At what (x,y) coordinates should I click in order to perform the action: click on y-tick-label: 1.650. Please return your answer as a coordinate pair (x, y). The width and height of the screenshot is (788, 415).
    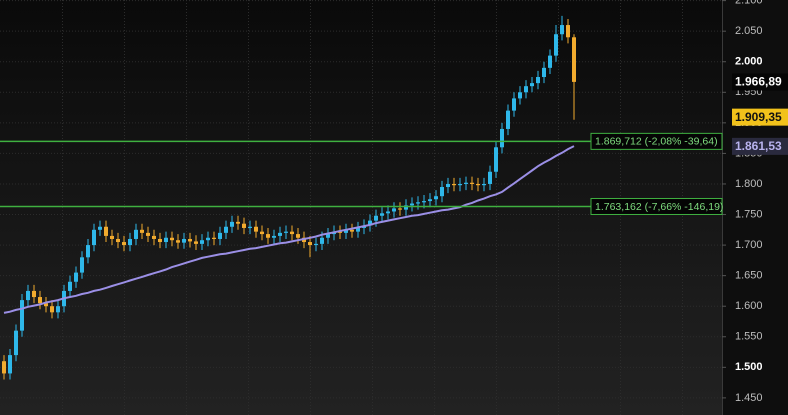
    Looking at the image, I should click on (749, 276).